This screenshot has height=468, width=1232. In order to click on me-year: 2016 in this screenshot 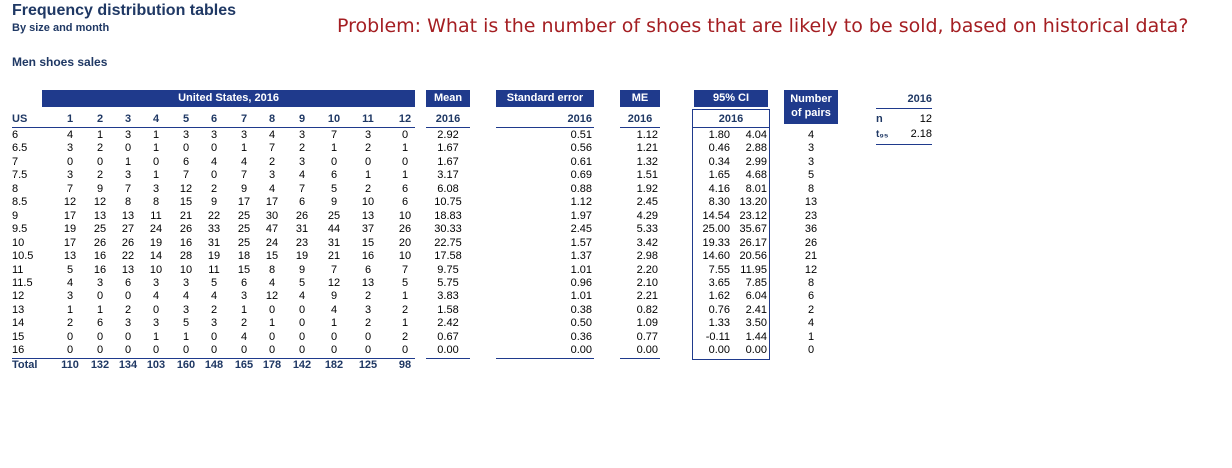, I will do `click(640, 119)`.